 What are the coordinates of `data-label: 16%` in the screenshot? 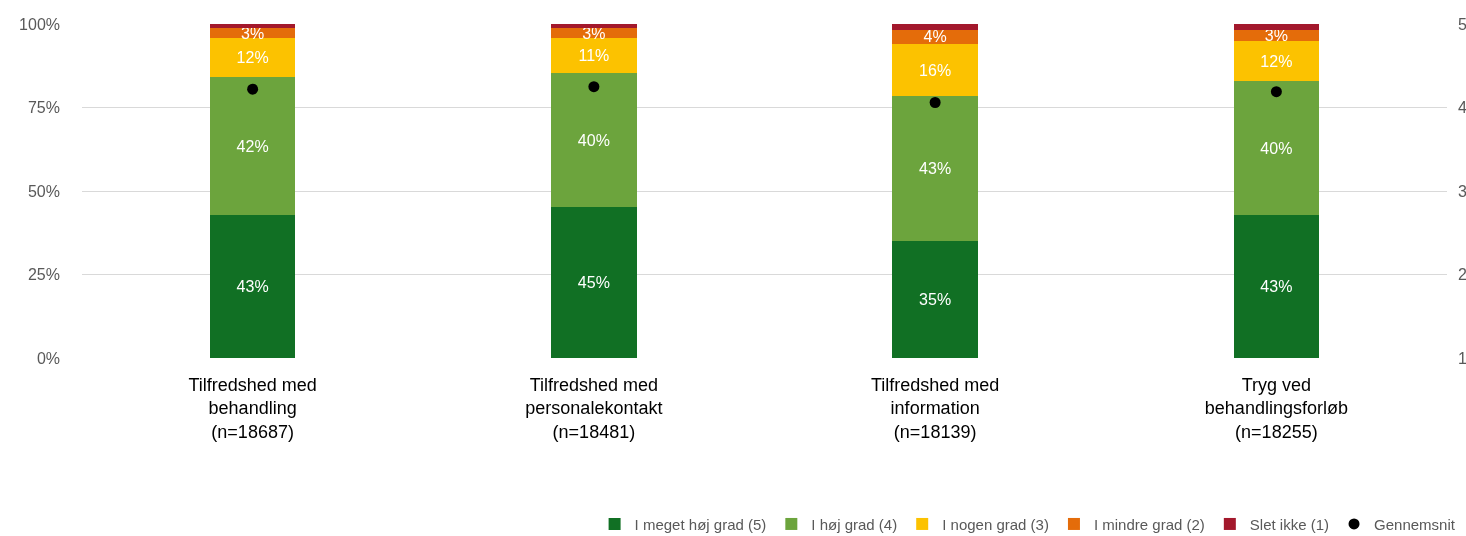 It's located at (935, 70).